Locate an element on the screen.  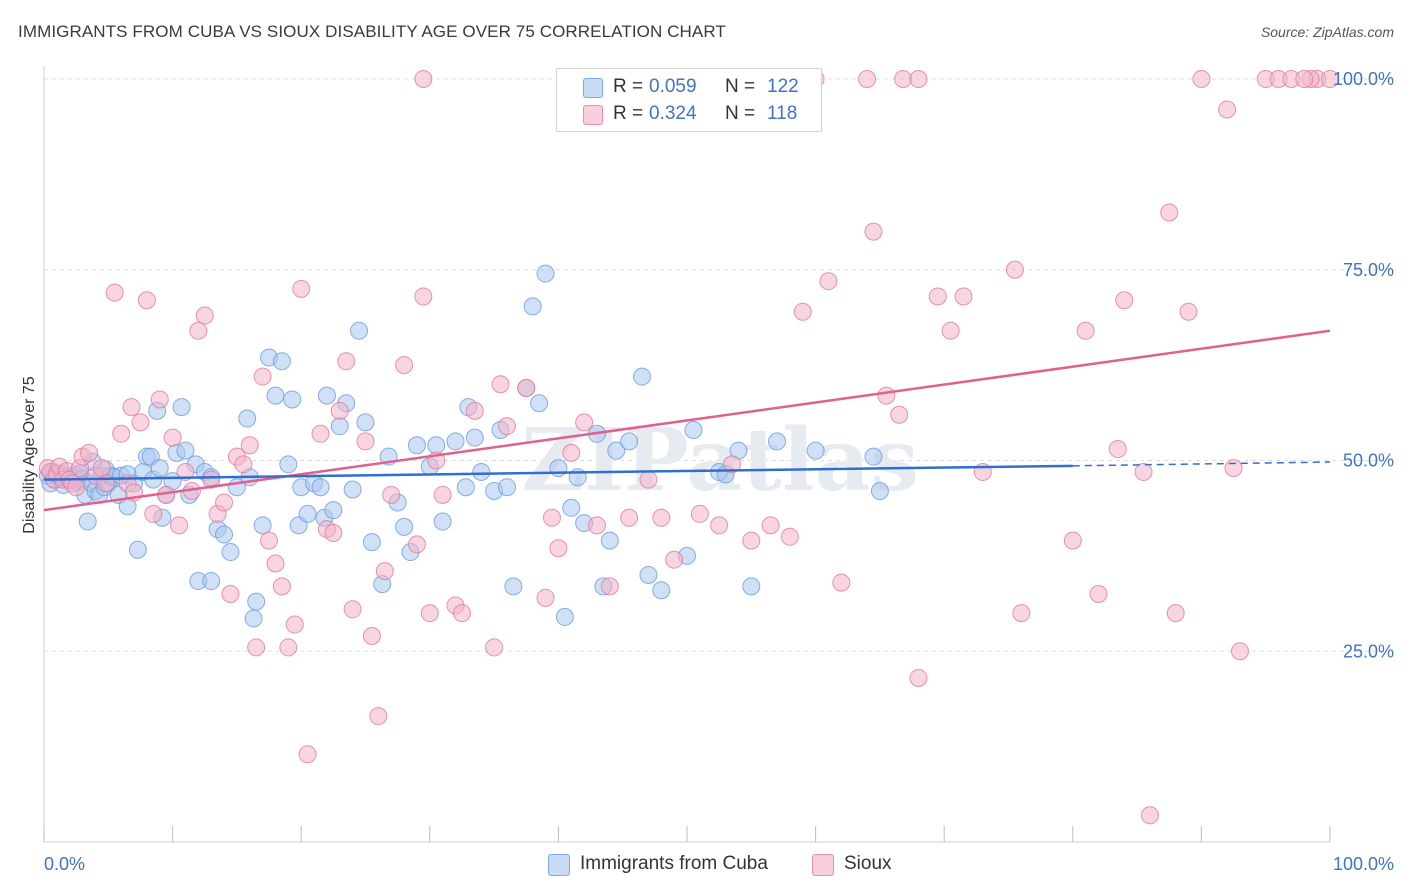
legend-r-value: 0.324 is located at coordinates (673, 113).